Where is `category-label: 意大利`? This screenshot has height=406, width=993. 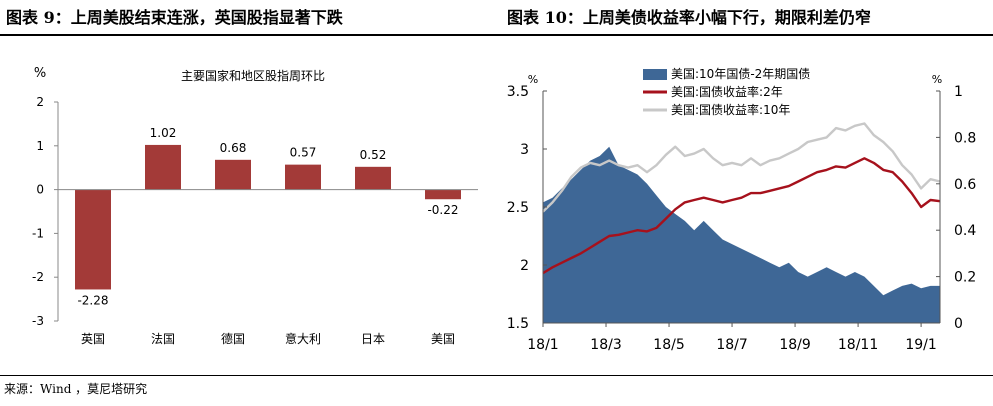 category-label: 意大利 is located at coordinates (303, 338).